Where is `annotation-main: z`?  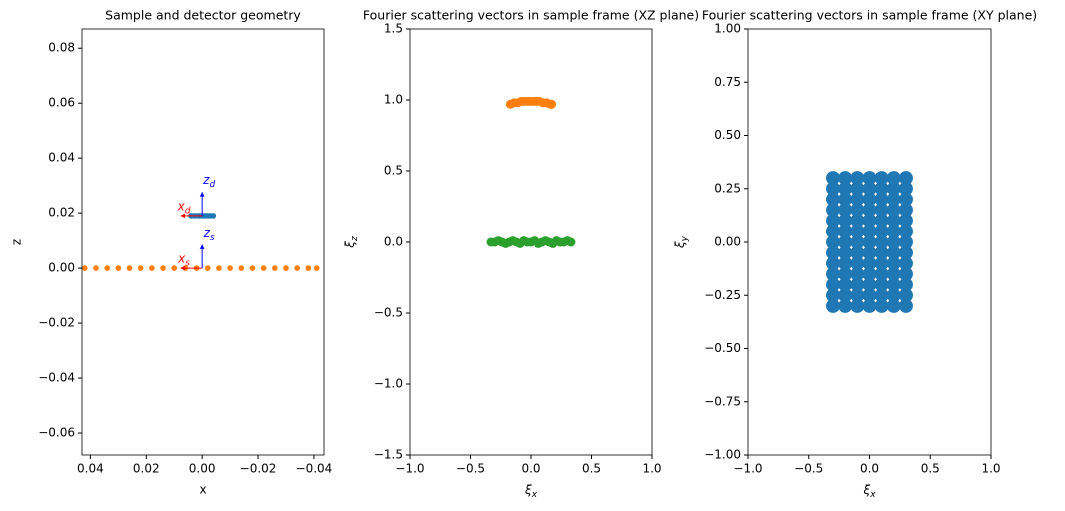
annotation-main: z is located at coordinates (207, 232).